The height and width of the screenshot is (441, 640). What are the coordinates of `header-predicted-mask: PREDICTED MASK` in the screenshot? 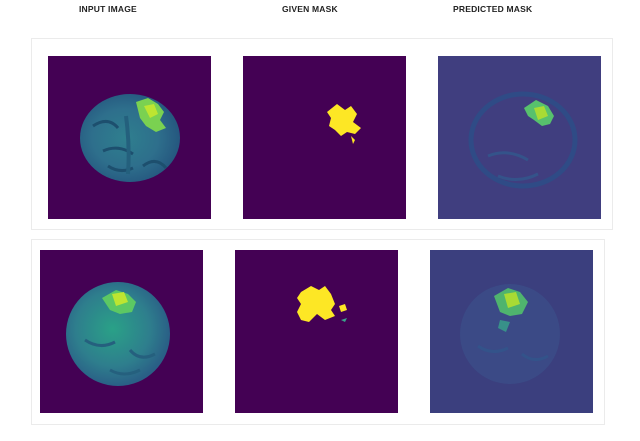 It's located at (493, 9).